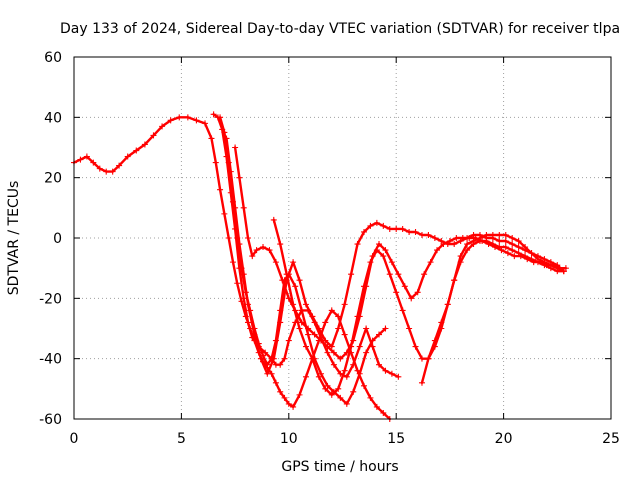 The image size is (640, 480). What do you see at coordinates (57, 239) in the screenshot?
I see `y-tick-label: 0` at bounding box center [57, 239].